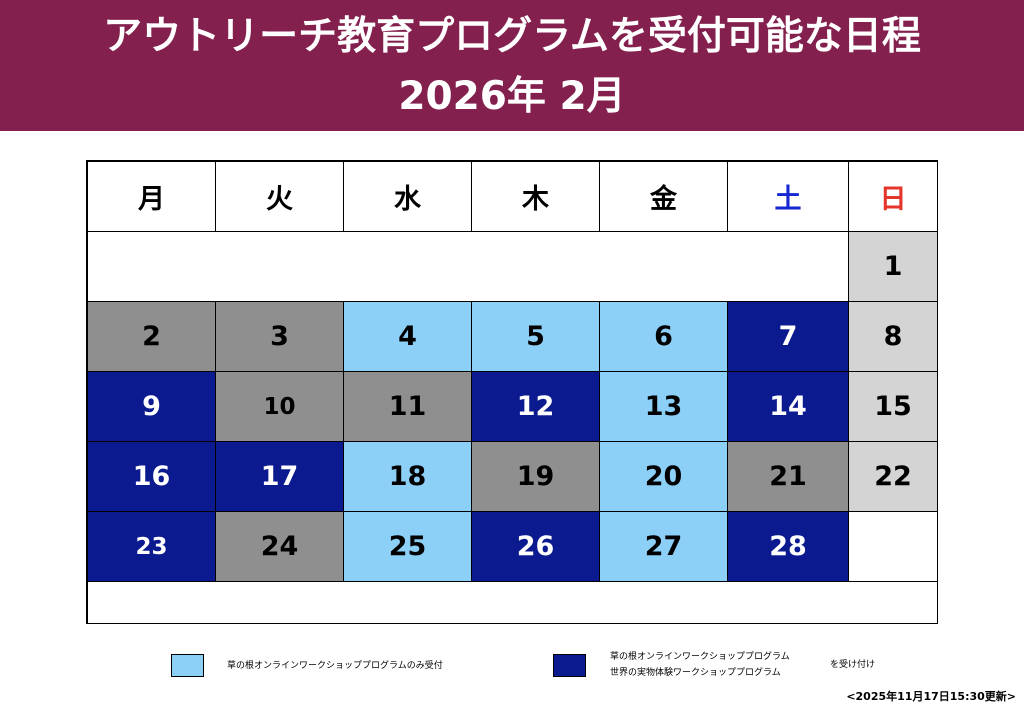  What do you see at coordinates (335, 666) in the screenshot?
I see `legend-label-online-only: 草の根オンラインワークショッププログラムのみ受付` at bounding box center [335, 666].